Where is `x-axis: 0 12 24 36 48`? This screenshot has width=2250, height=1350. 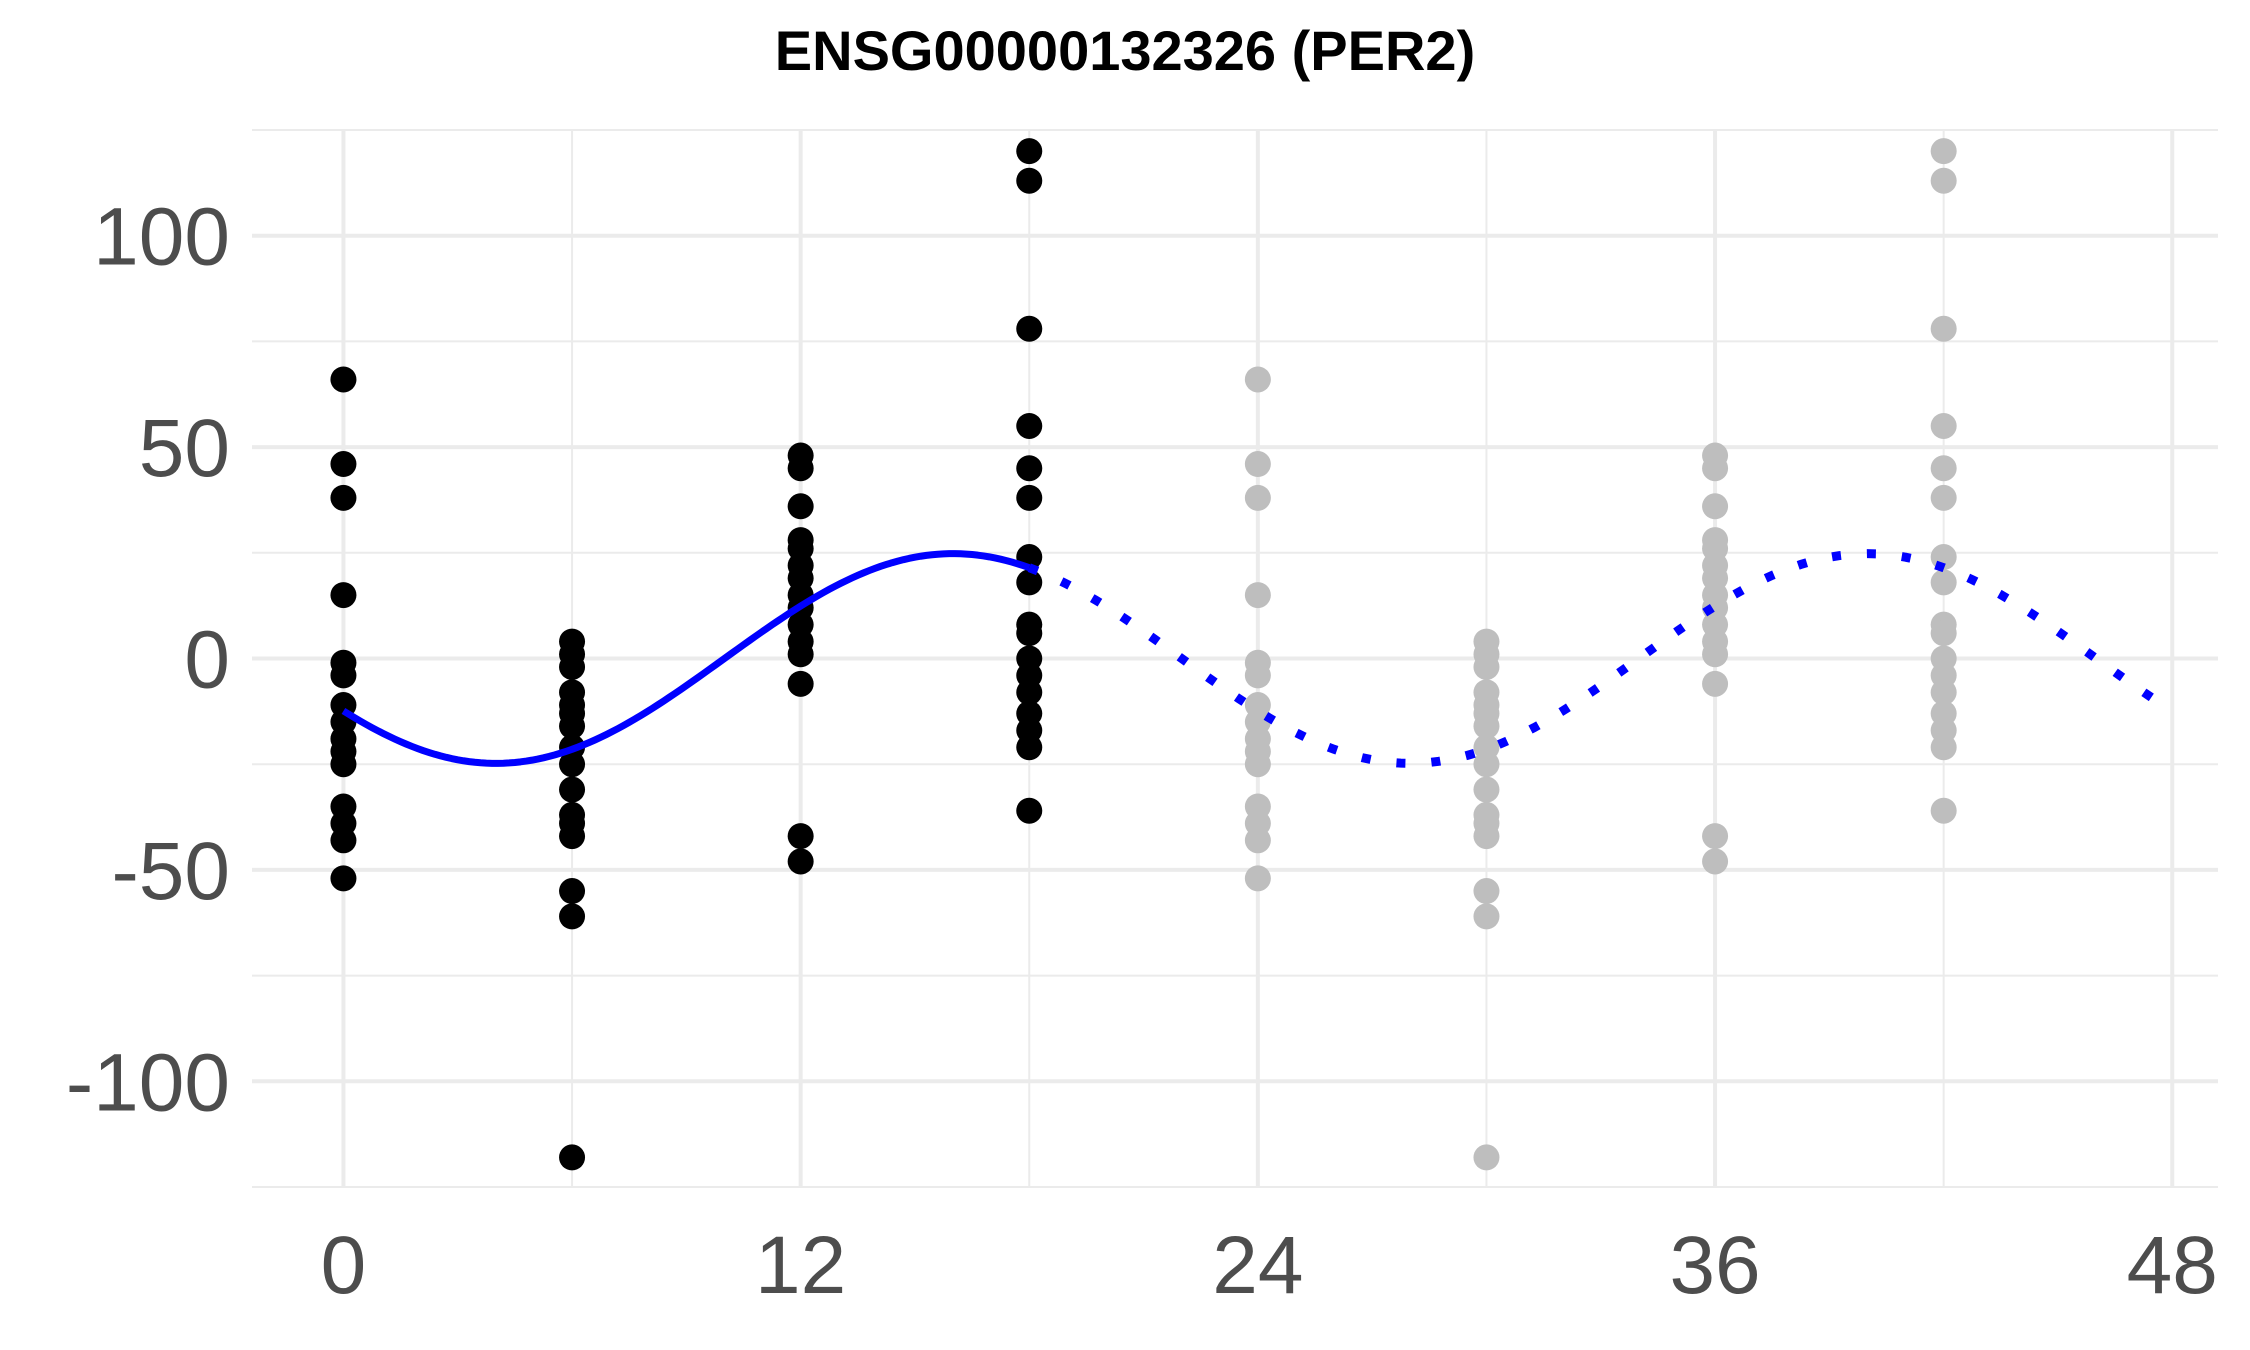 x-axis: 0 12 24 36 48 is located at coordinates (1269, 1265).